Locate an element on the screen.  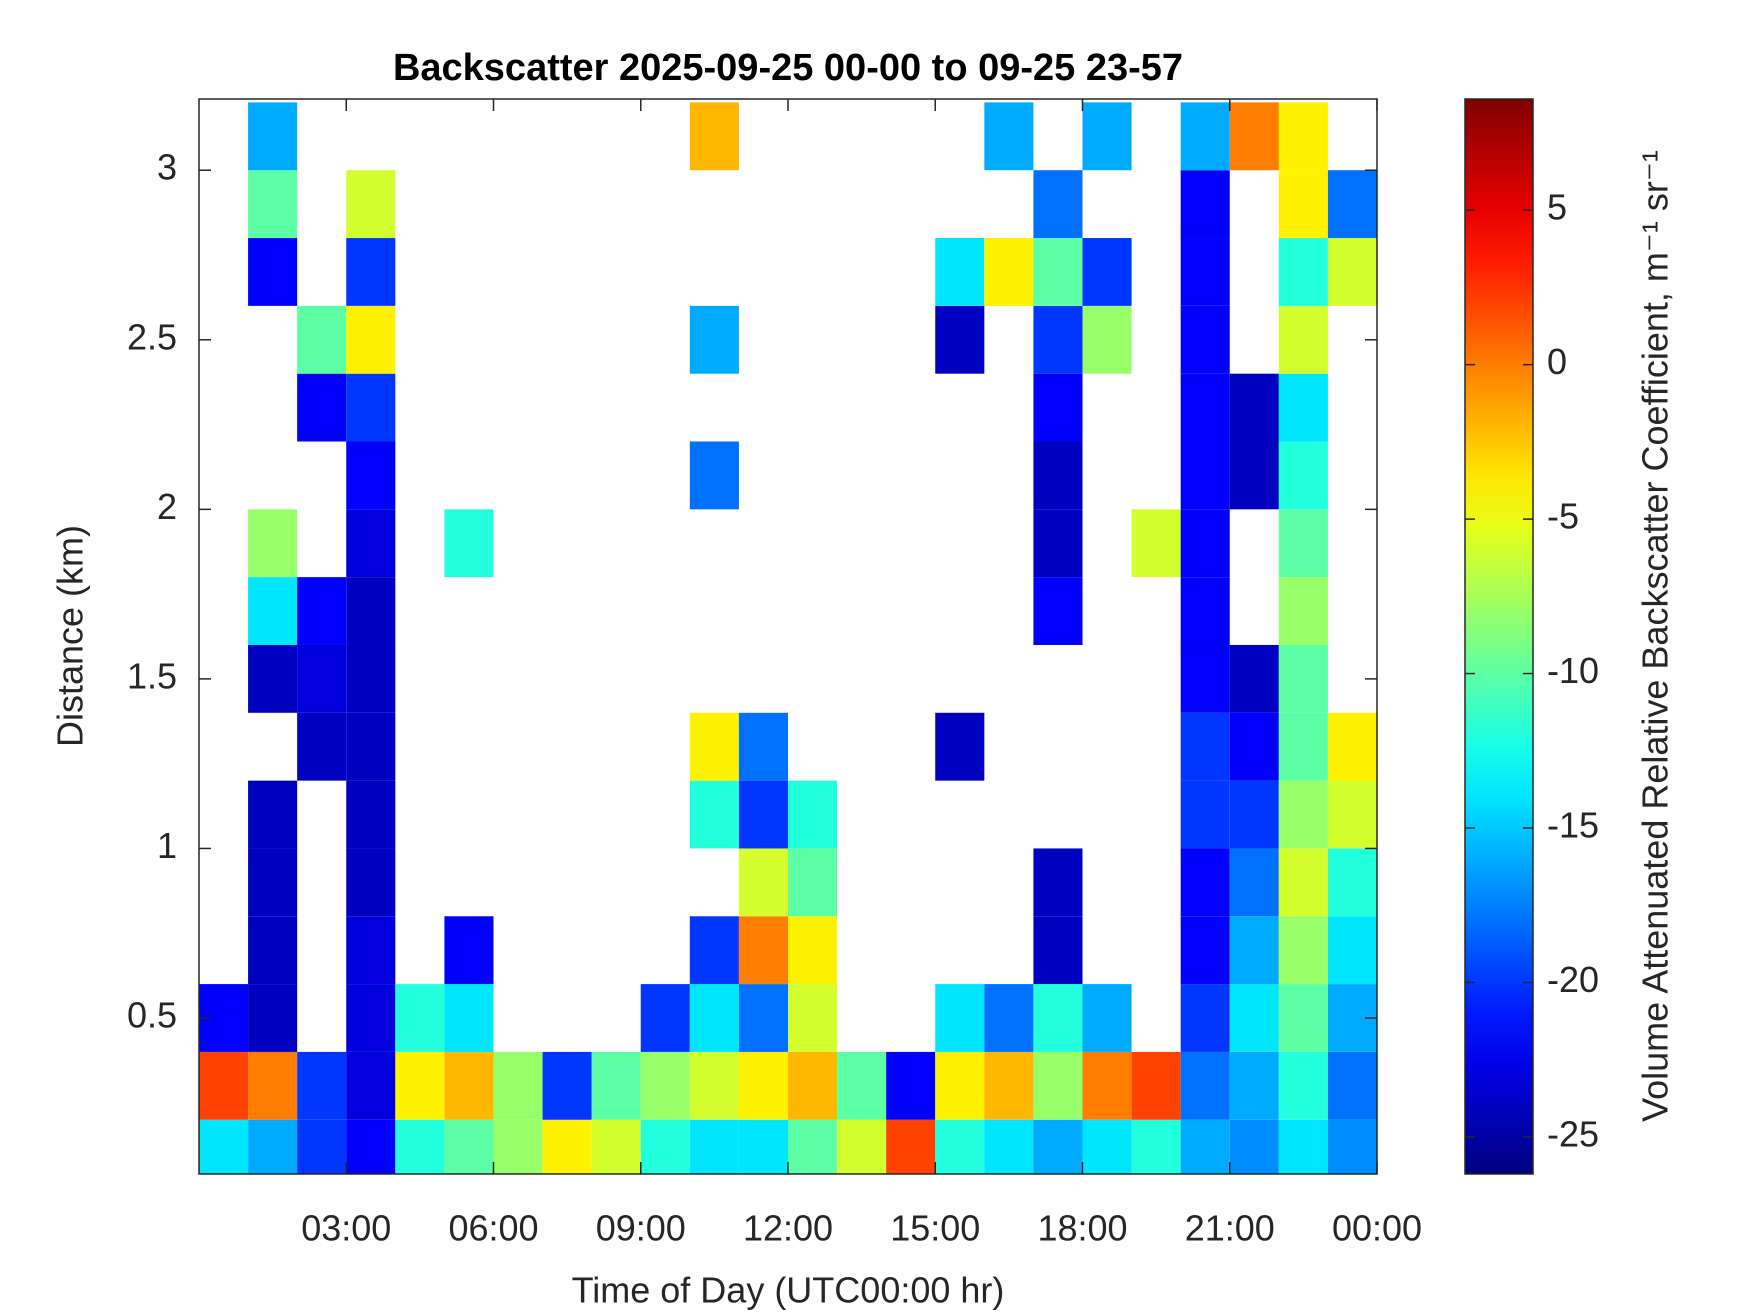
colorbar-tick-label: -25 is located at coordinates (1573, 1133).